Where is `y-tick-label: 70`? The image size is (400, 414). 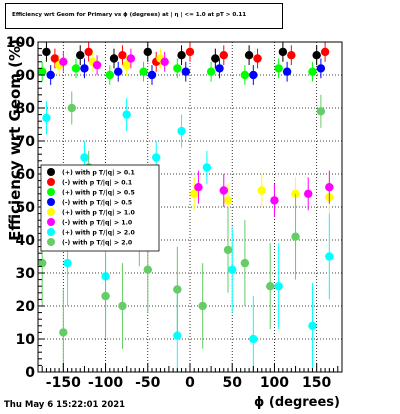
y-tick-label: 70 is located at coordinates (26, 142).